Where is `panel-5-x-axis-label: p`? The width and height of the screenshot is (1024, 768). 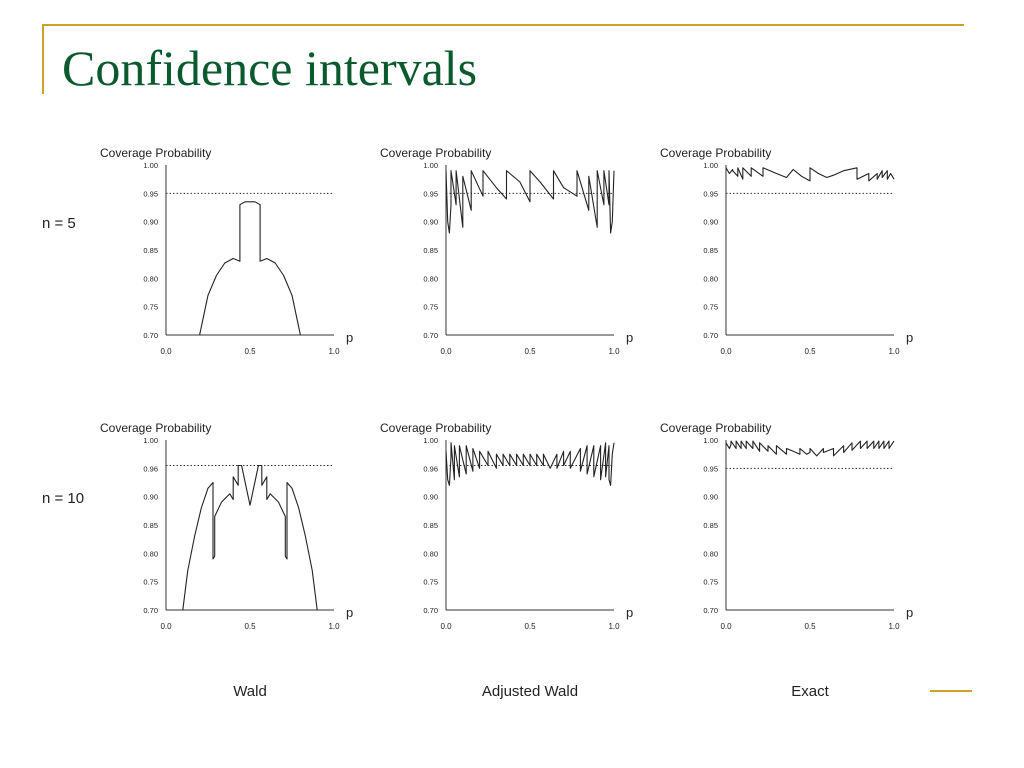 panel-5-x-axis-label: p is located at coordinates (629, 612).